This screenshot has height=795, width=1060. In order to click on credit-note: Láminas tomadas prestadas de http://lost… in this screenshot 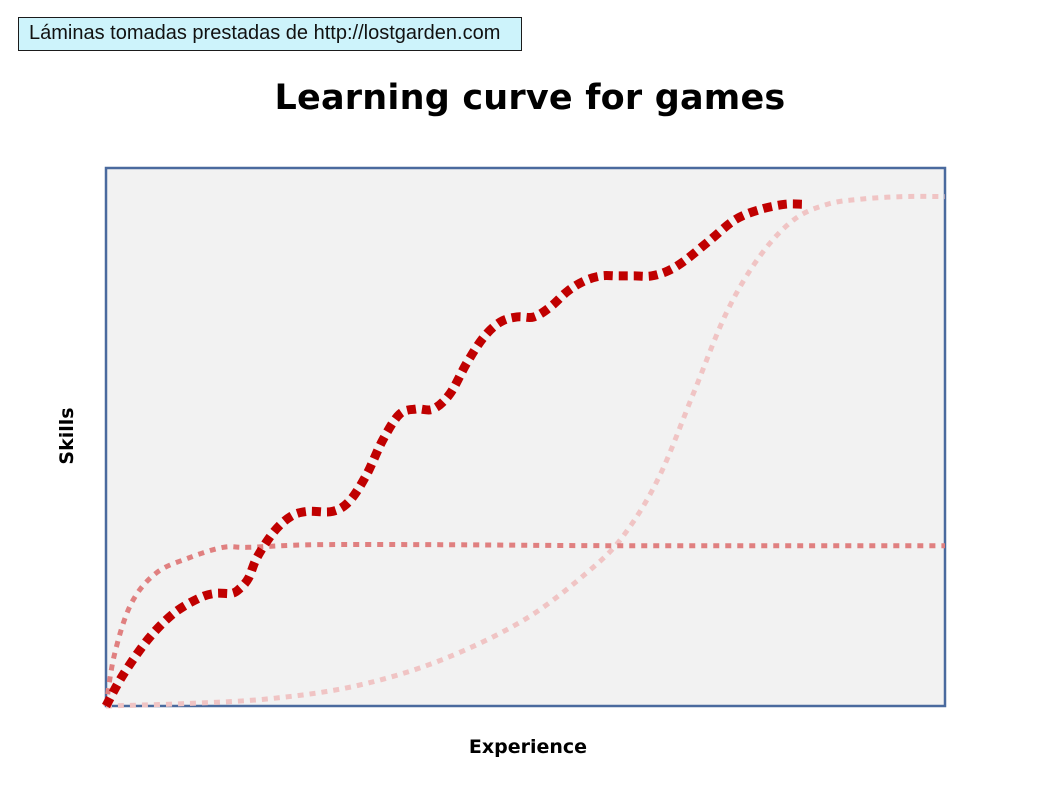, I will do `click(270, 34)`.